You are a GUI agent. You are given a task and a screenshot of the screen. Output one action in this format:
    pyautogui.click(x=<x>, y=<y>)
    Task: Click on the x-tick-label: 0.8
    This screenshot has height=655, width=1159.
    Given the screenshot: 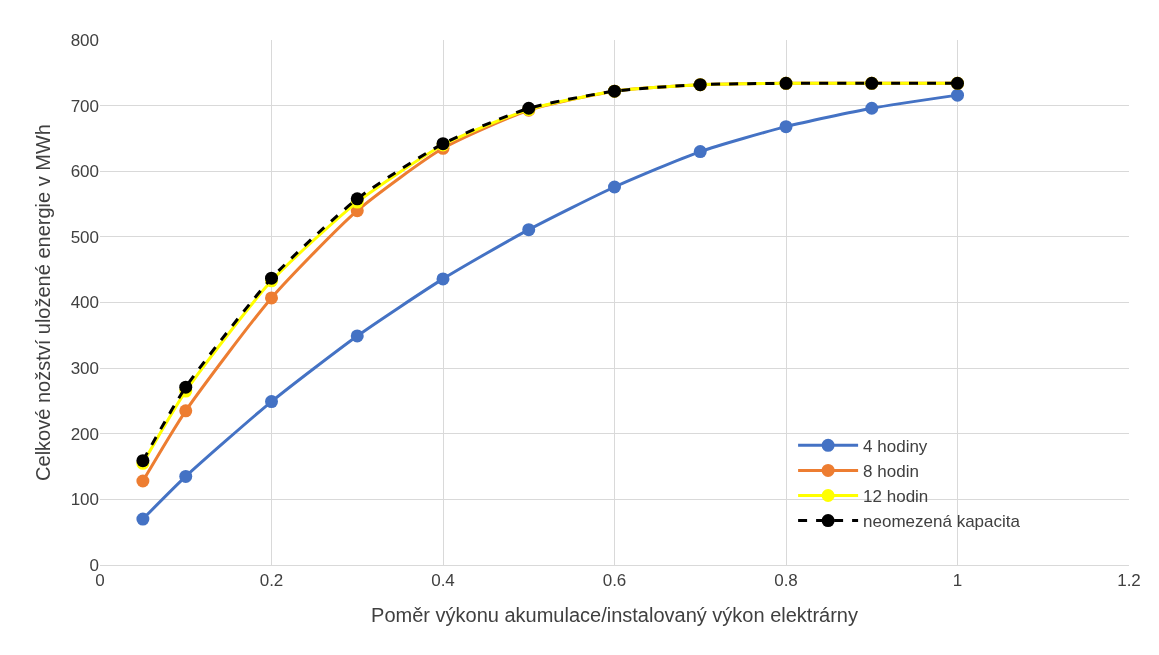 What is the action you would take?
    pyautogui.click(x=786, y=581)
    